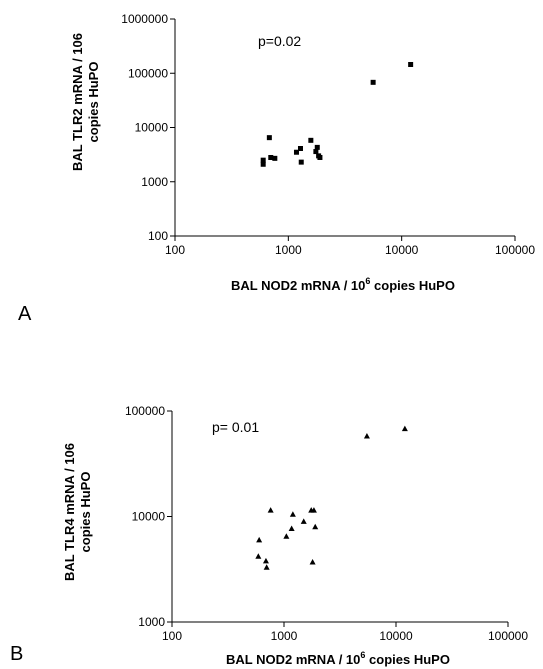  I want to click on panel-label-b: B, so click(16, 654).